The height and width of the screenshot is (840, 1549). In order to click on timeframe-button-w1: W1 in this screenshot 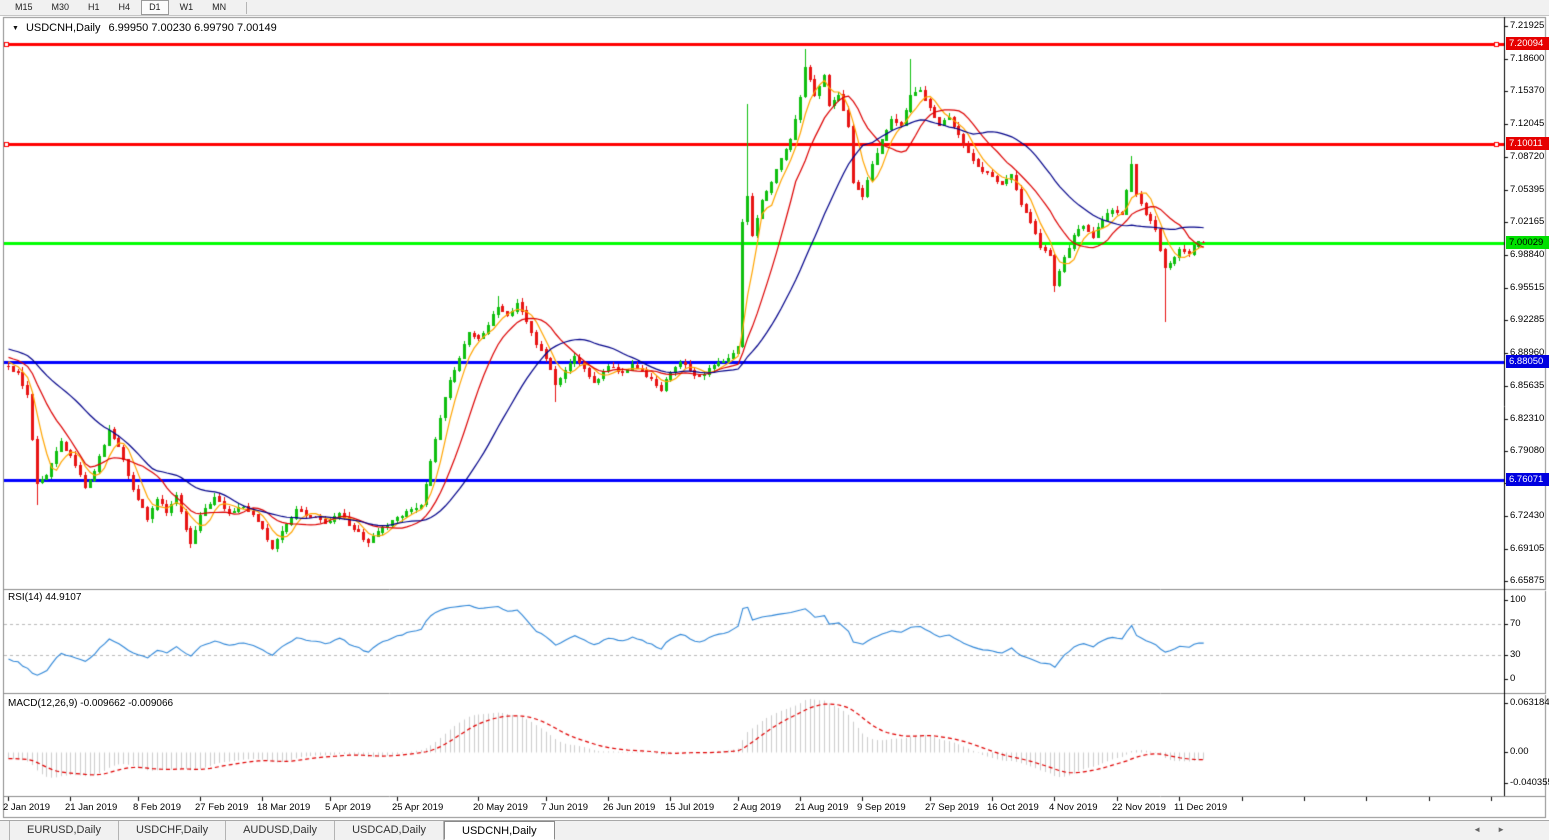, I will do `click(186, 7)`.